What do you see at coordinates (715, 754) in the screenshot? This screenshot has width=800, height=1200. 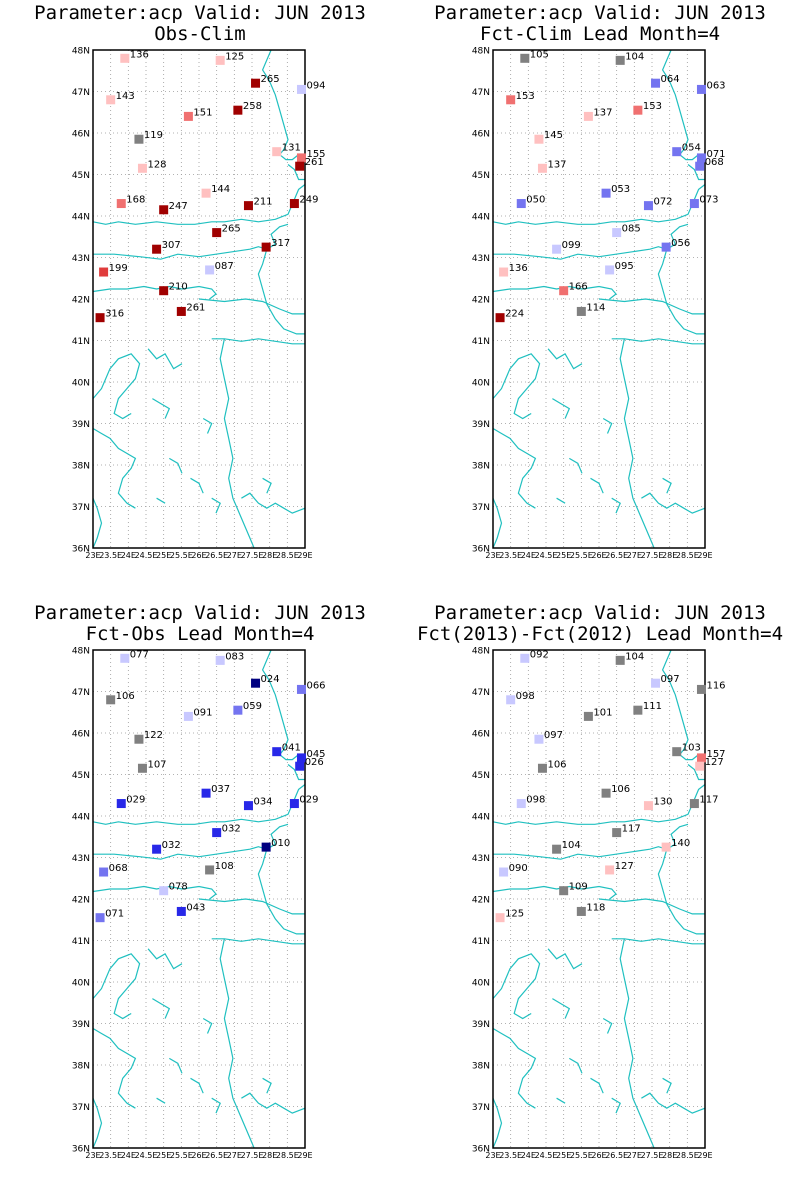 I see `station-value-label: 157` at bounding box center [715, 754].